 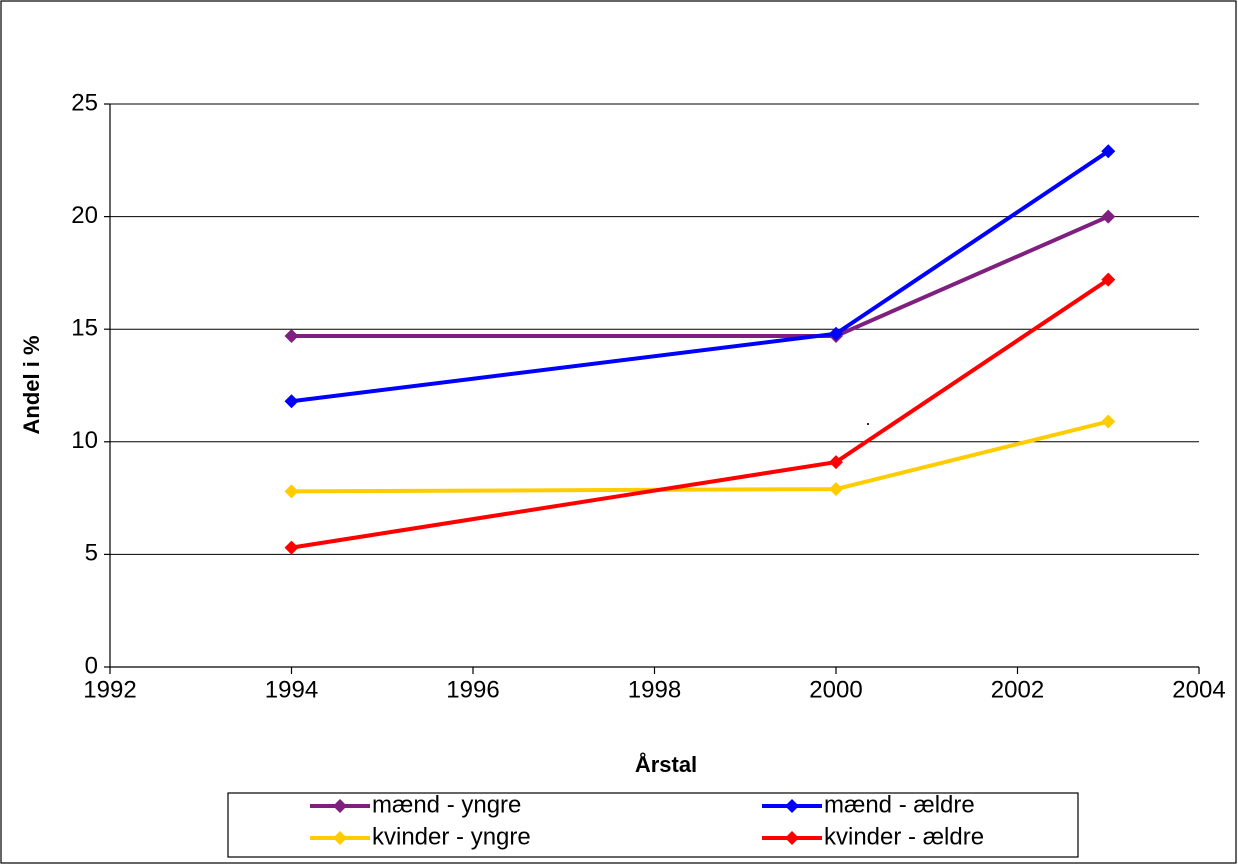 What do you see at coordinates (835, 689) in the screenshot?
I see `x-tick-label: 2000` at bounding box center [835, 689].